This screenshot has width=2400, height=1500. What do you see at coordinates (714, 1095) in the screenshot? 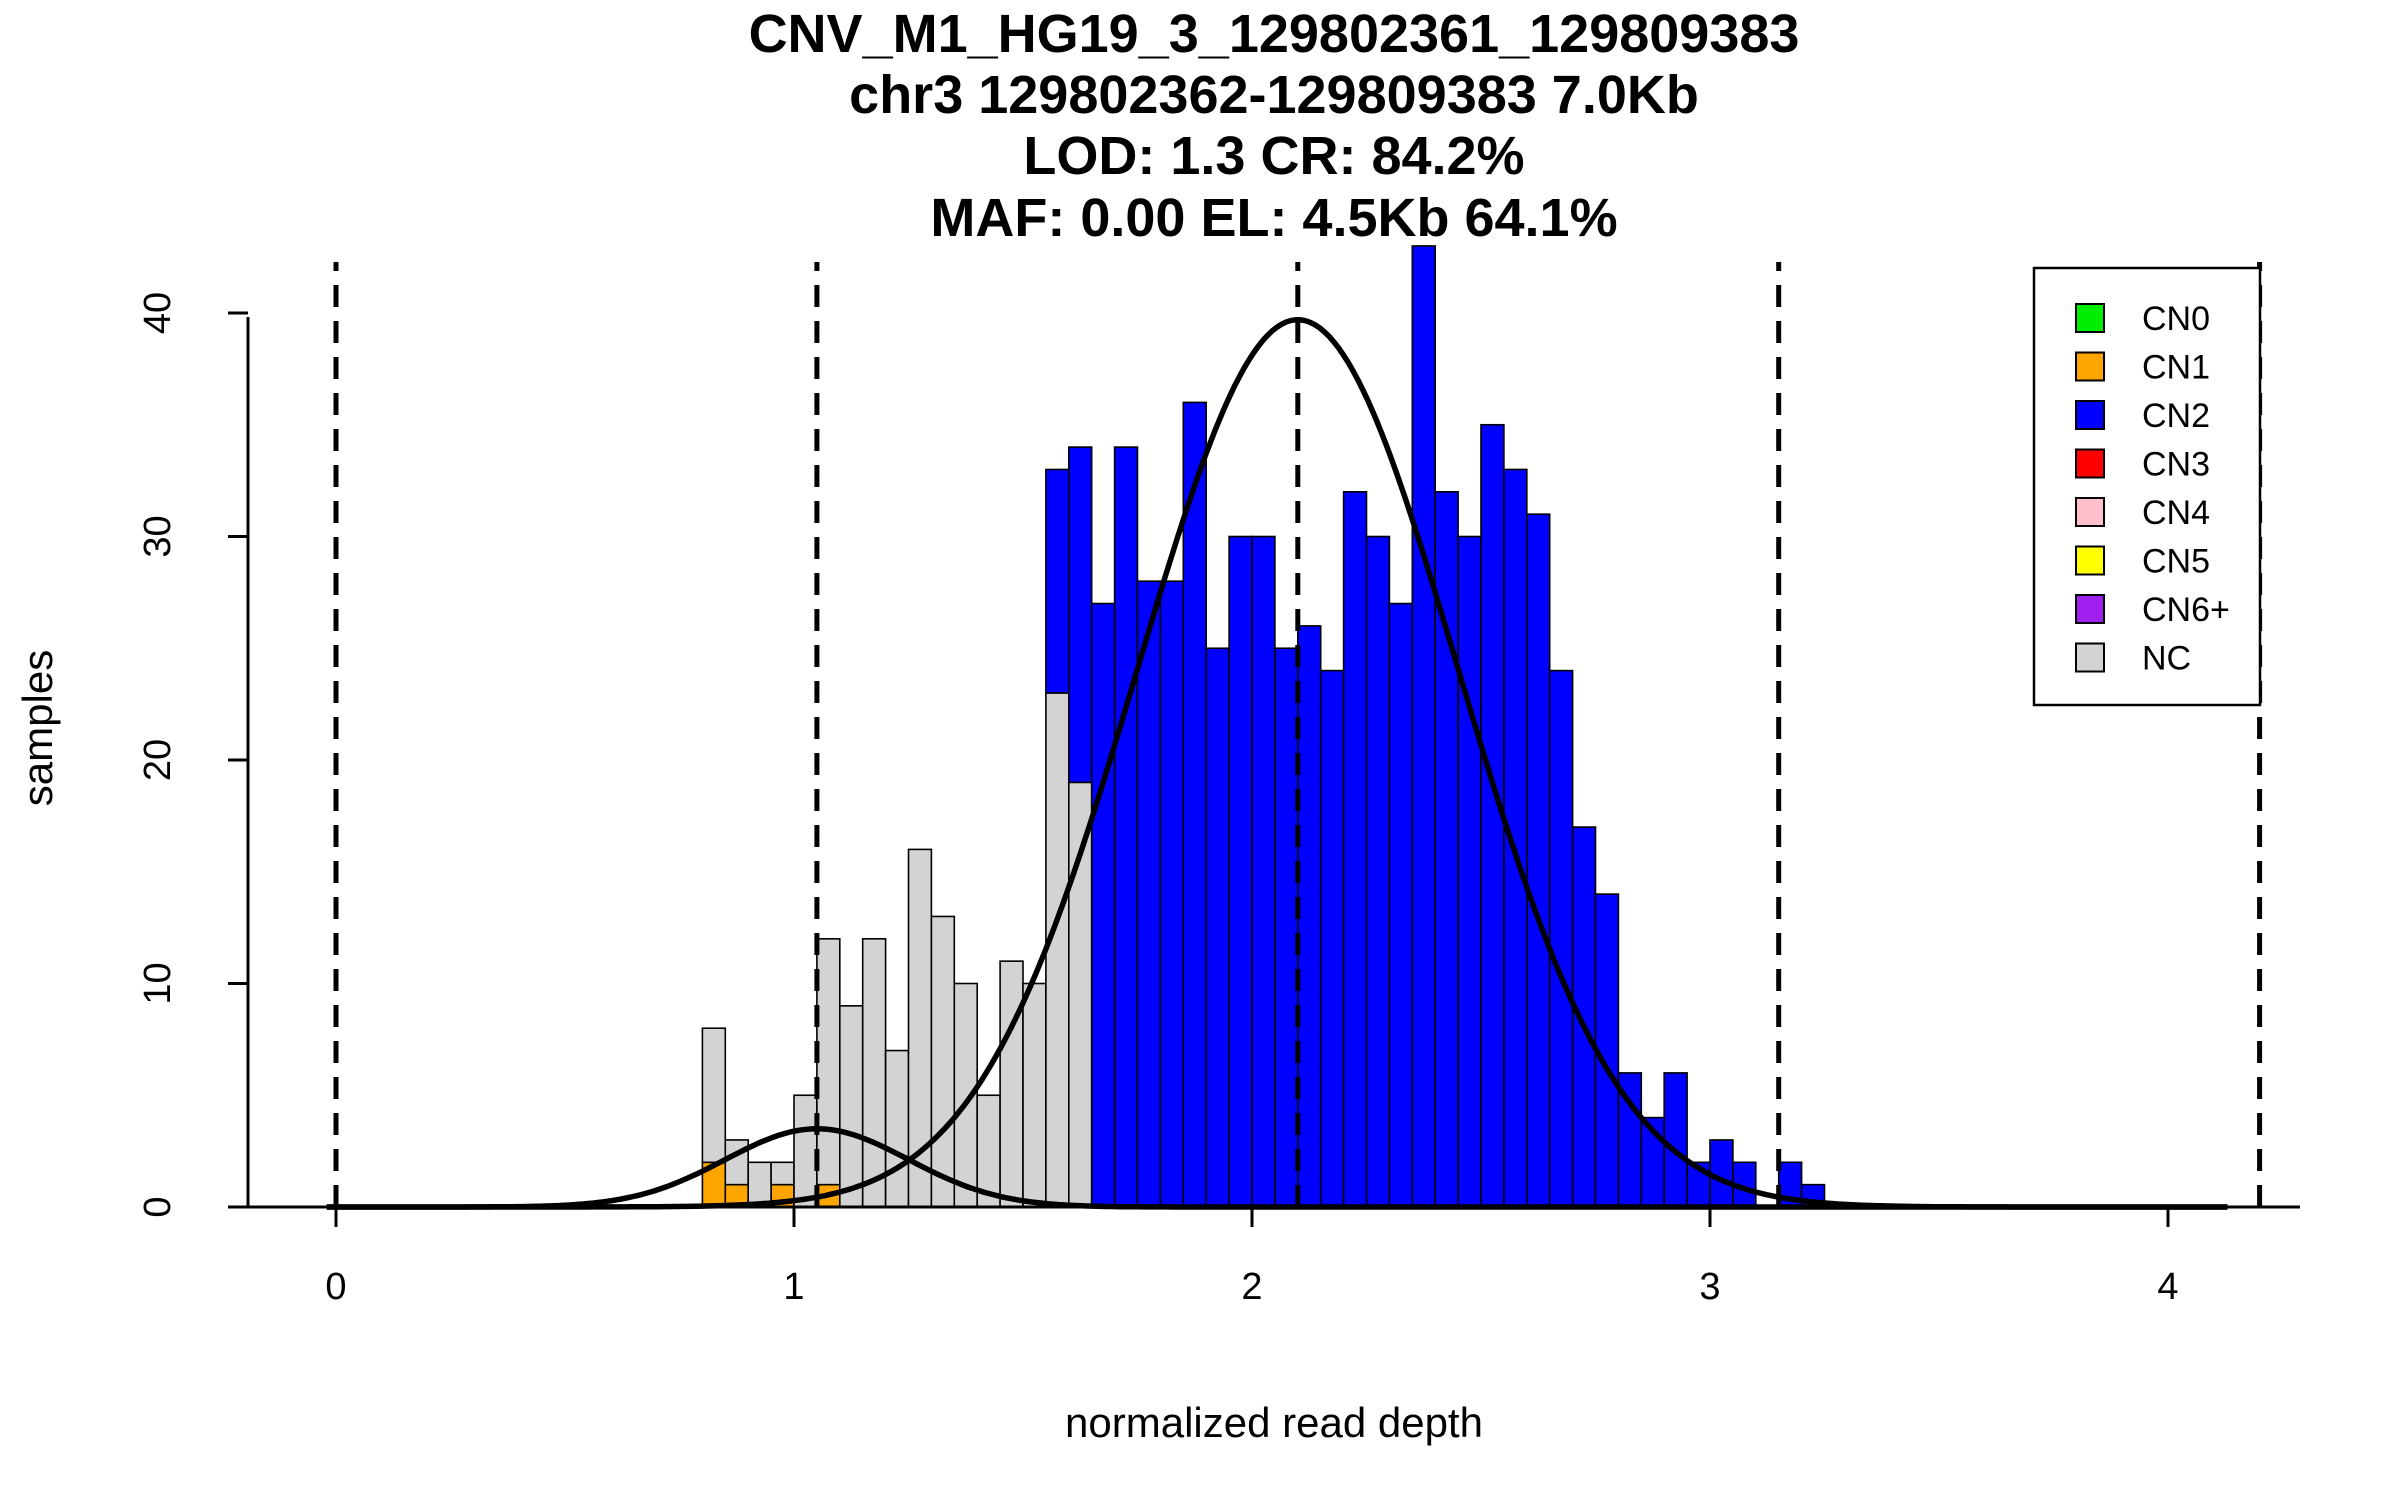
I see `bar-nc-0.800` at bounding box center [714, 1095].